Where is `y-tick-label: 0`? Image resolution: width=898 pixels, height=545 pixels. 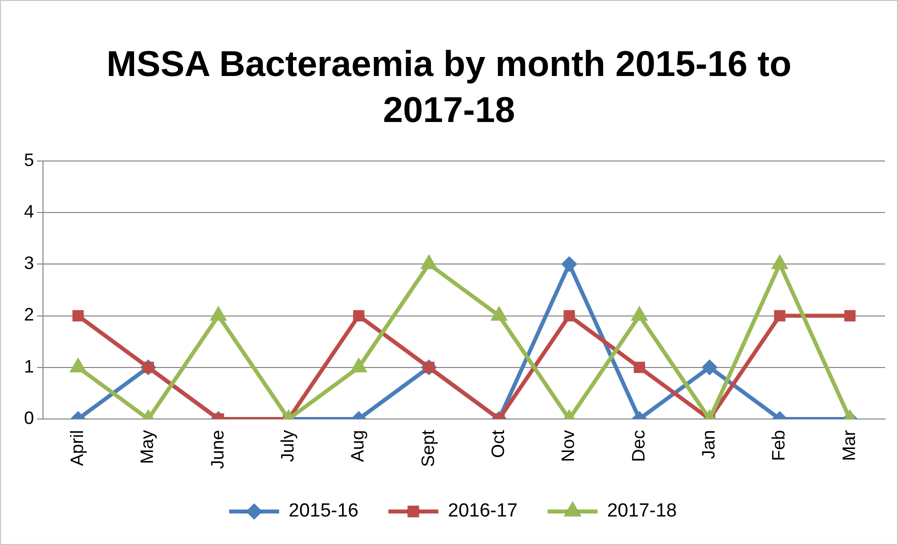
y-tick-label: 0 is located at coordinates (29, 418).